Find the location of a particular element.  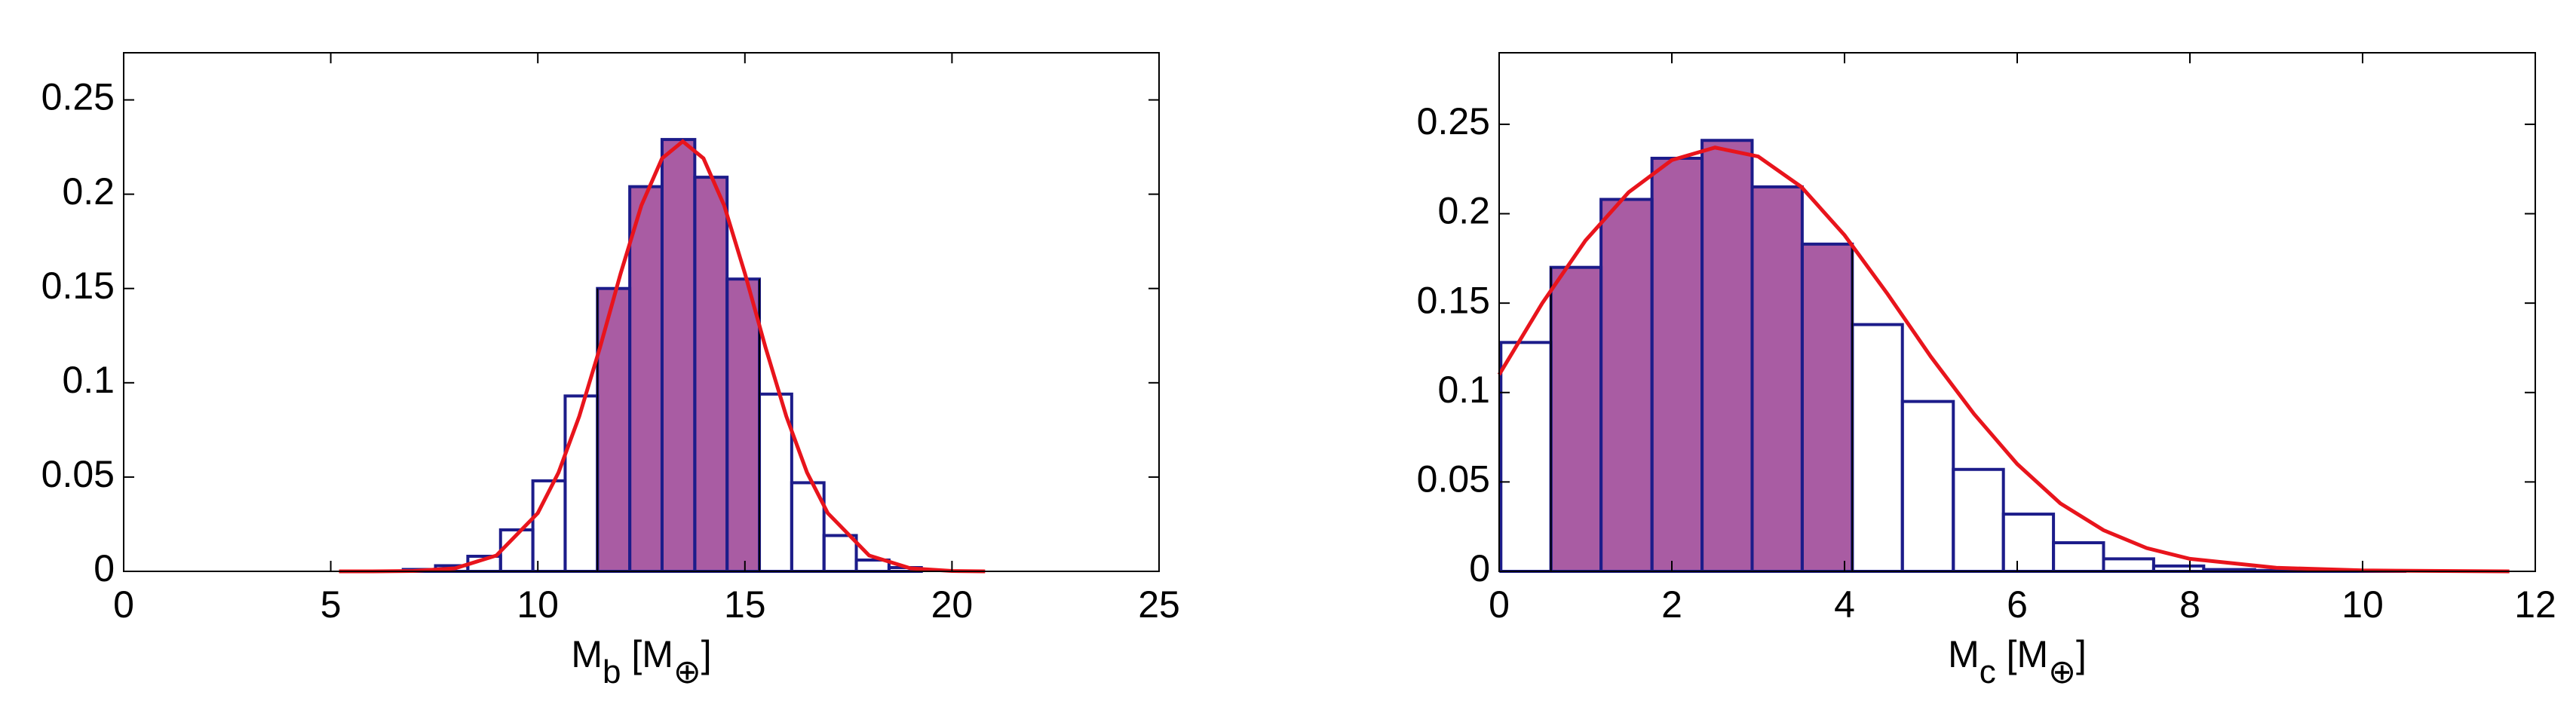

x-tick-label: 12 is located at coordinates (2535, 604).